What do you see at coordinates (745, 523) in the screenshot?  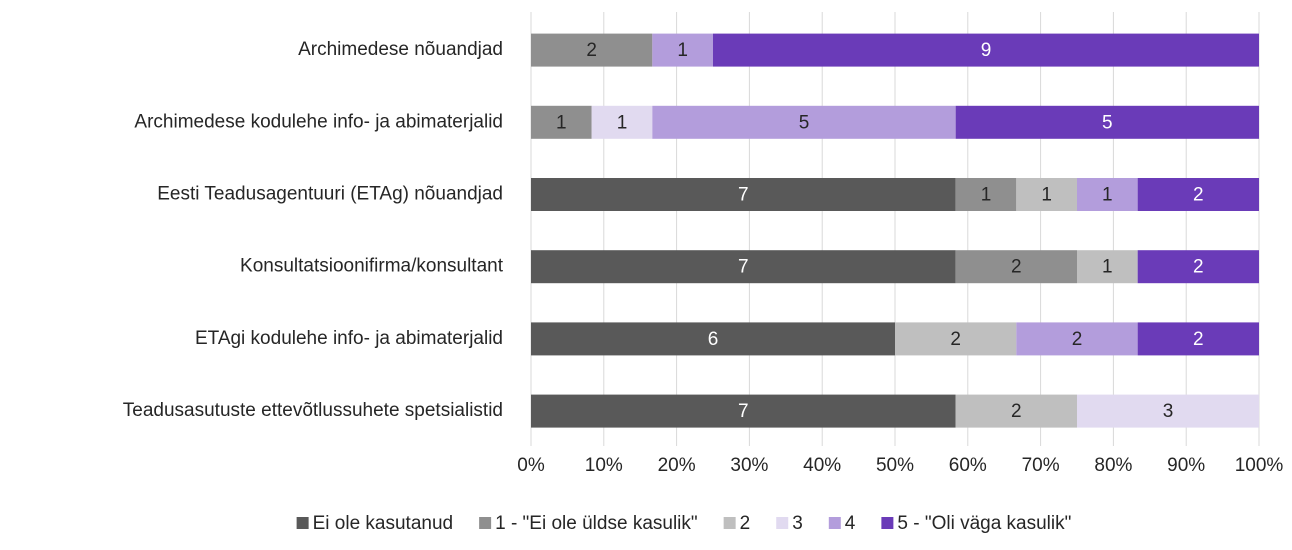 I see `legend-label: 2` at bounding box center [745, 523].